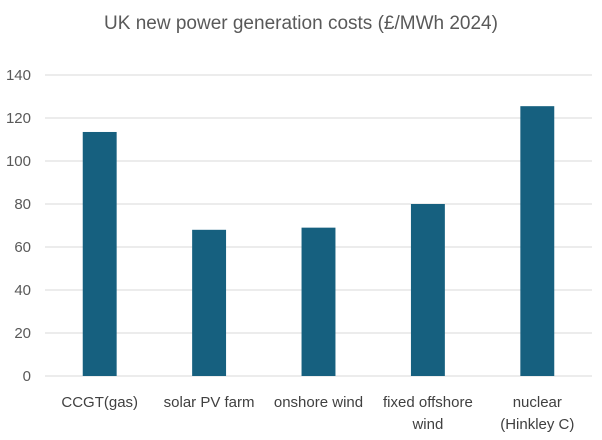 Image resolution: width=602 pixels, height=440 pixels. I want to click on x-category-label: fixed offshore, so click(428, 402).